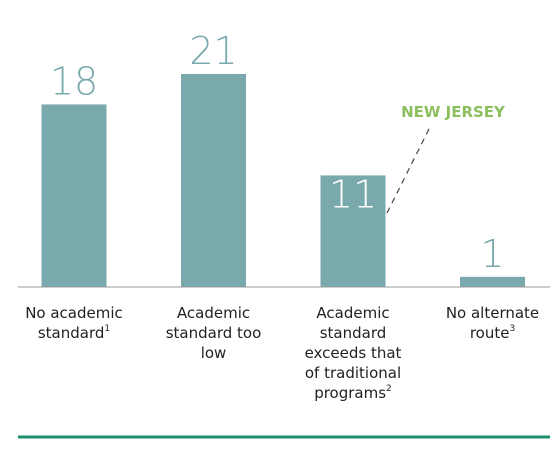 This screenshot has width=554, height=452. I want to click on footnote-mark: 1, so click(107, 329).